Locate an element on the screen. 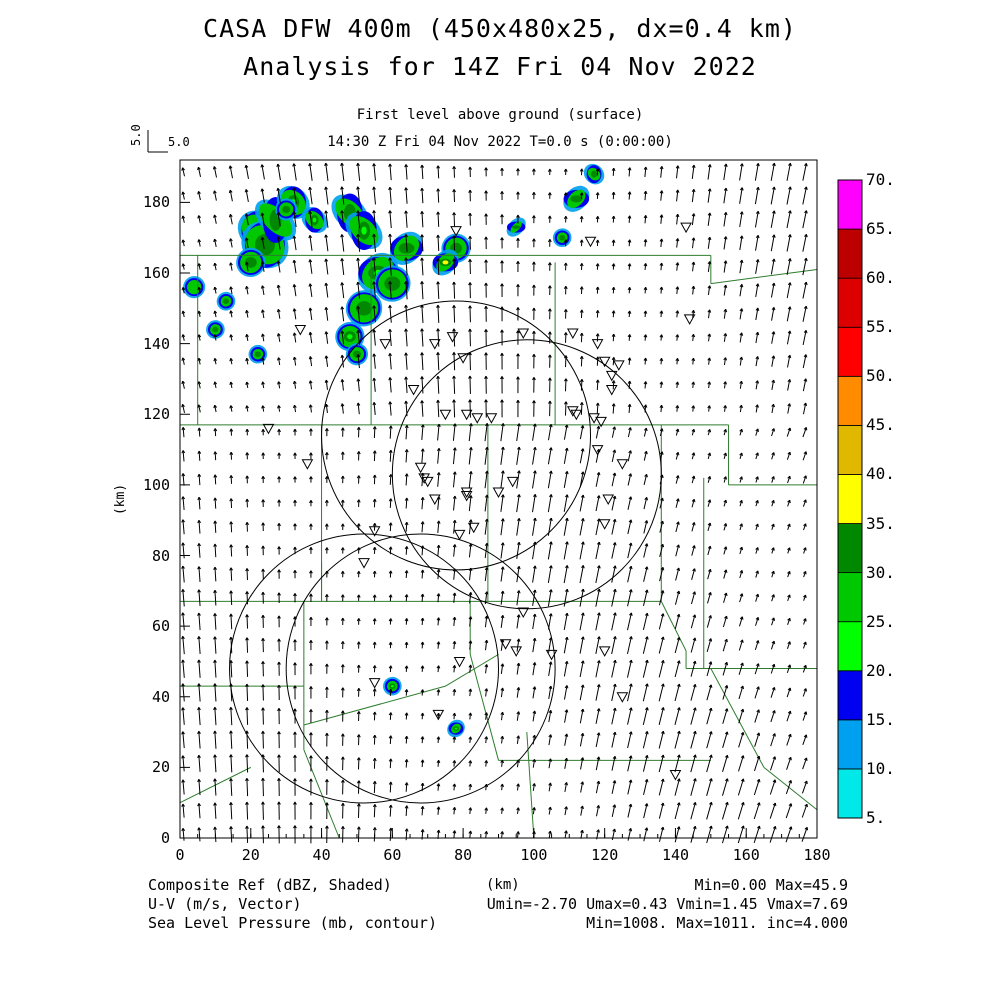  vector-ref-horizontal-label: 5.0 is located at coordinates (179, 142).